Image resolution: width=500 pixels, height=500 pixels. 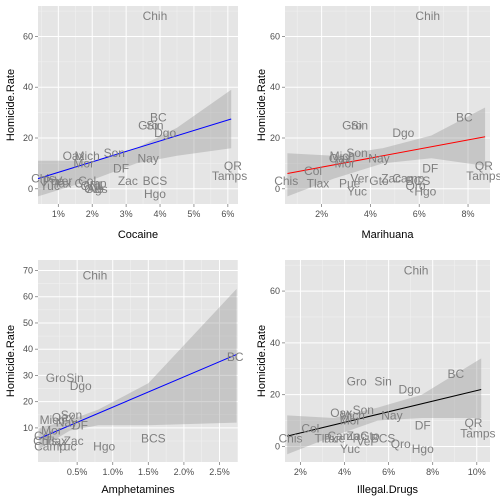 I want to click on point-label: Mor, so click(x=83, y=163).